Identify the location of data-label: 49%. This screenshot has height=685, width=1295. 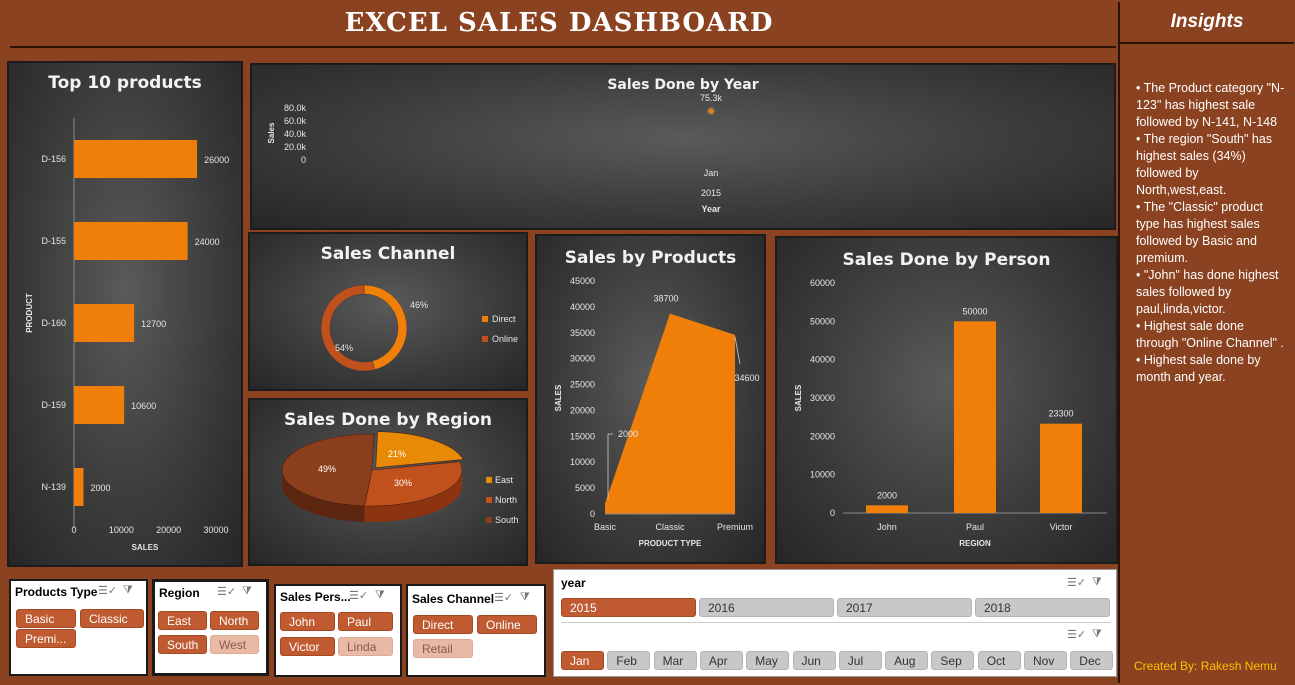
(327, 469).